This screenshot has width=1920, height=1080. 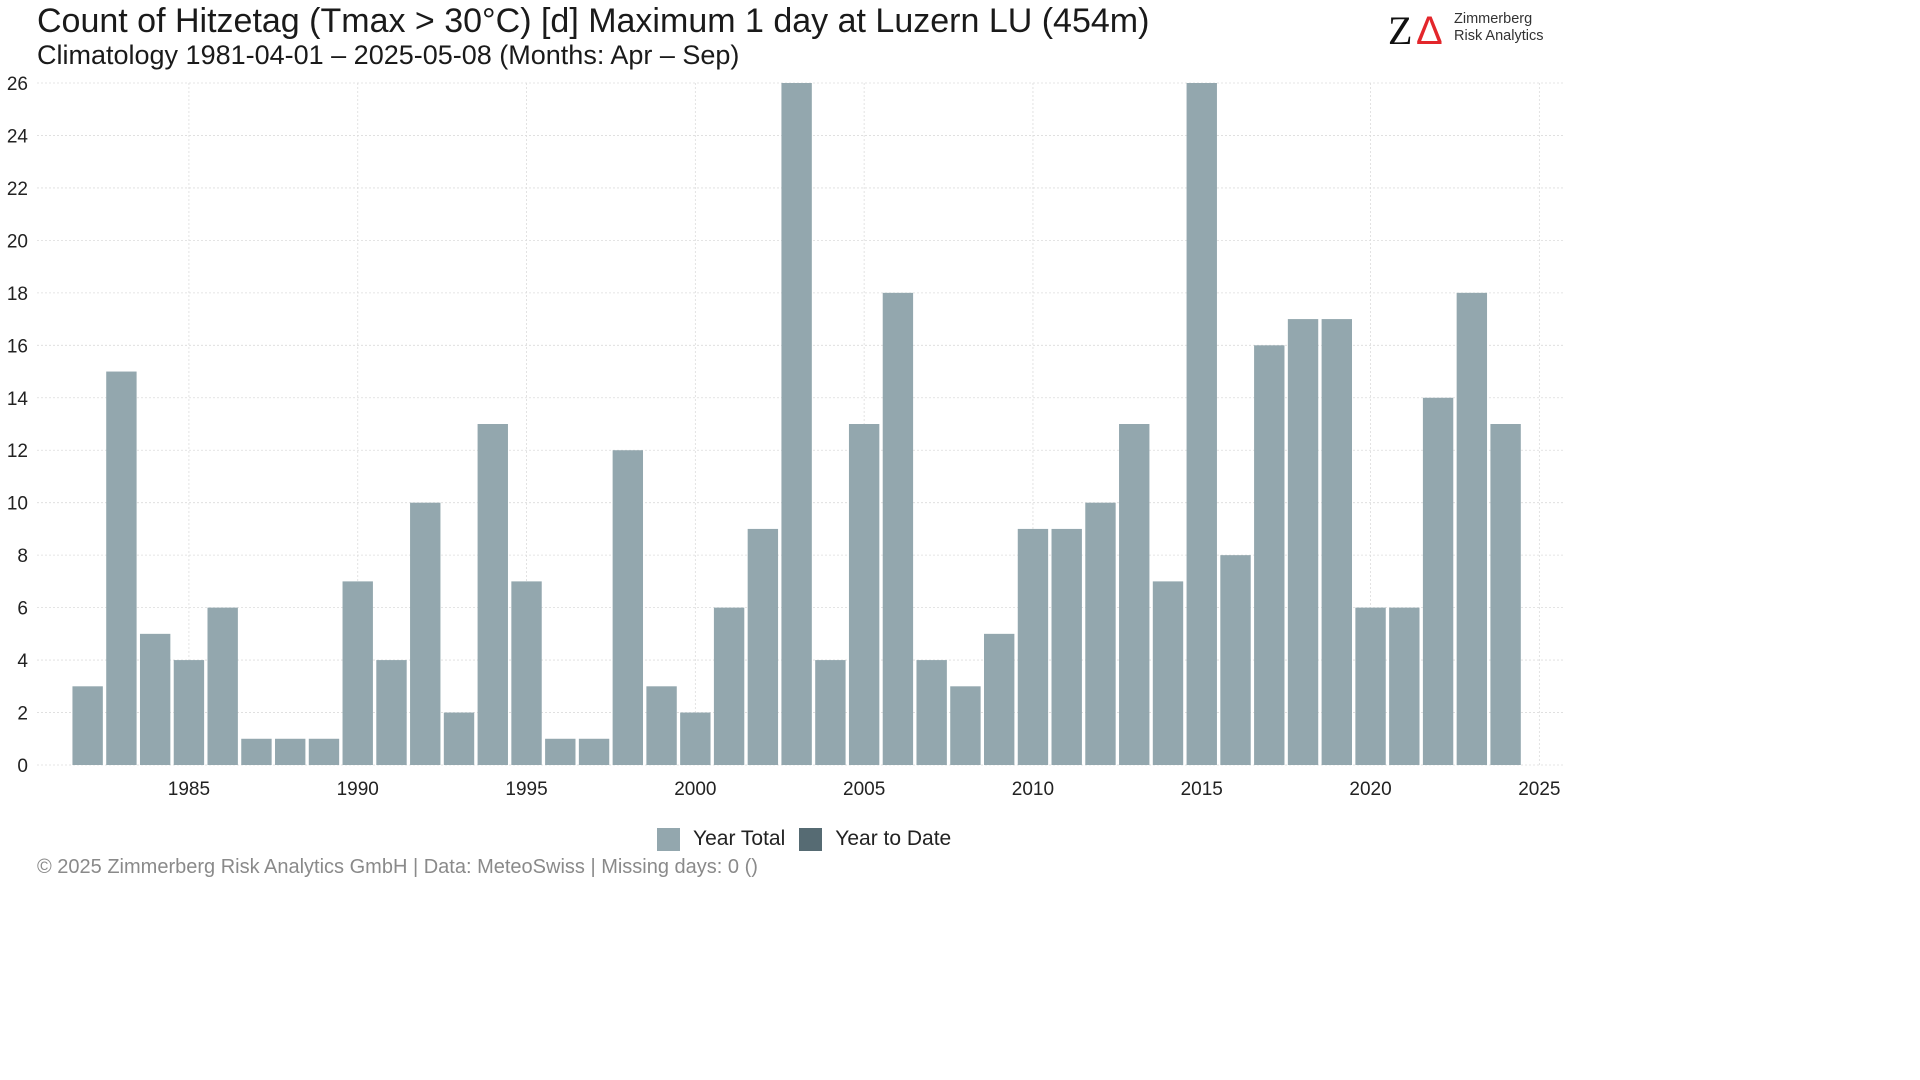 I want to click on x-tick-label: 2020, so click(x=1370, y=789).